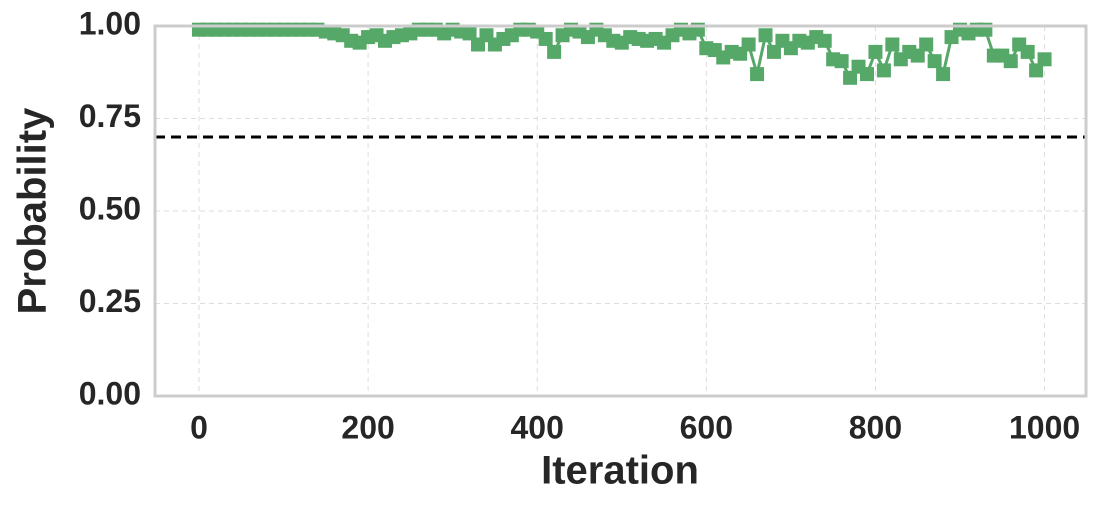  What do you see at coordinates (706, 427) in the screenshot?
I see `x-tick-label: 600` at bounding box center [706, 427].